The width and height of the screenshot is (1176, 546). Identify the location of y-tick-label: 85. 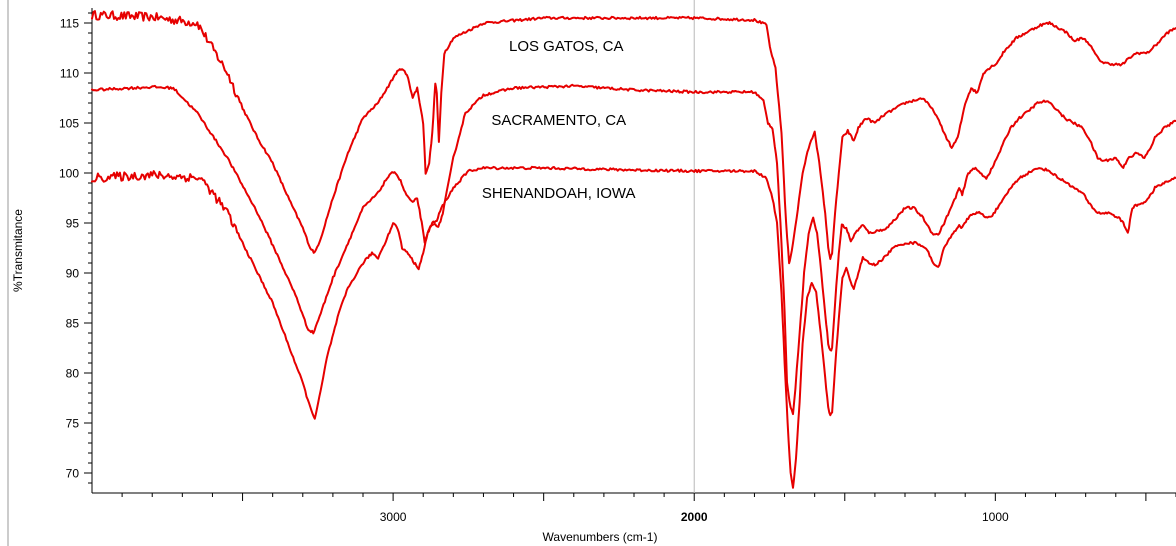
(73, 324).